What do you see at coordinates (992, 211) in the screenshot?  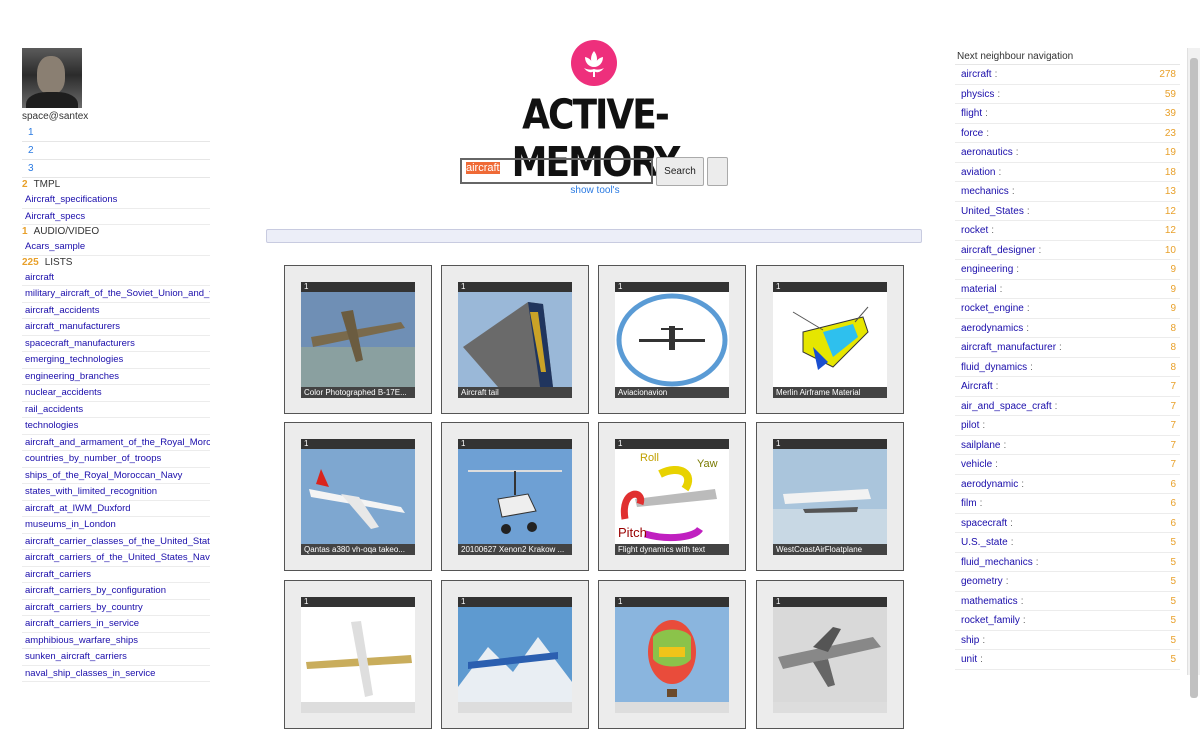 I see `neighbour-name: United_States` at bounding box center [992, 211].